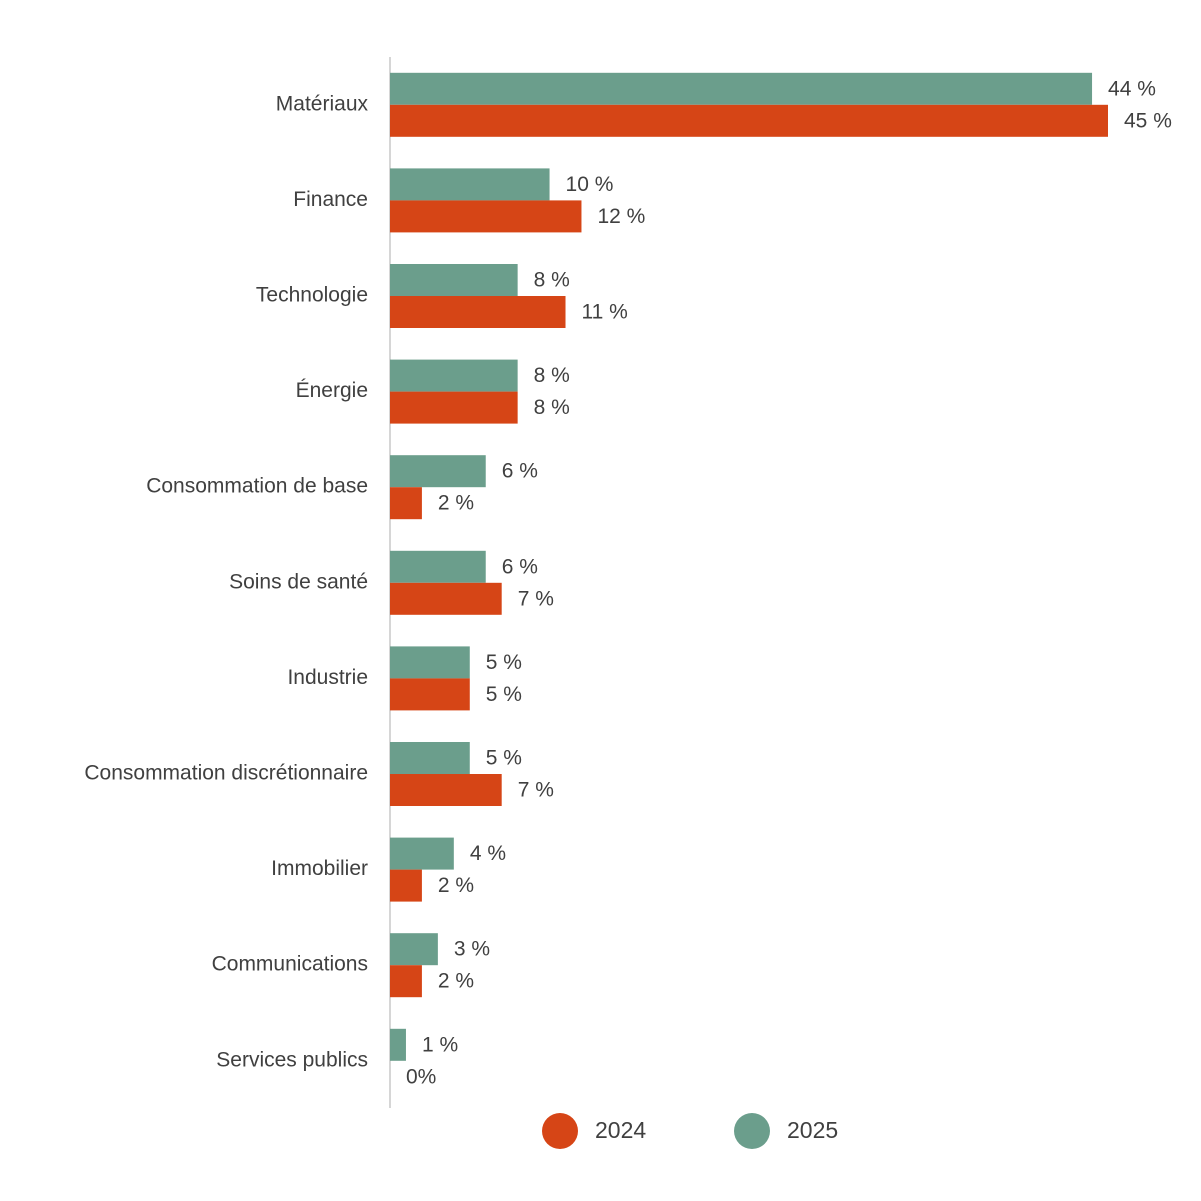 This screenshot has height=1201, width=1201. I want to click on legend-label: 2024, so click(620, 1130).